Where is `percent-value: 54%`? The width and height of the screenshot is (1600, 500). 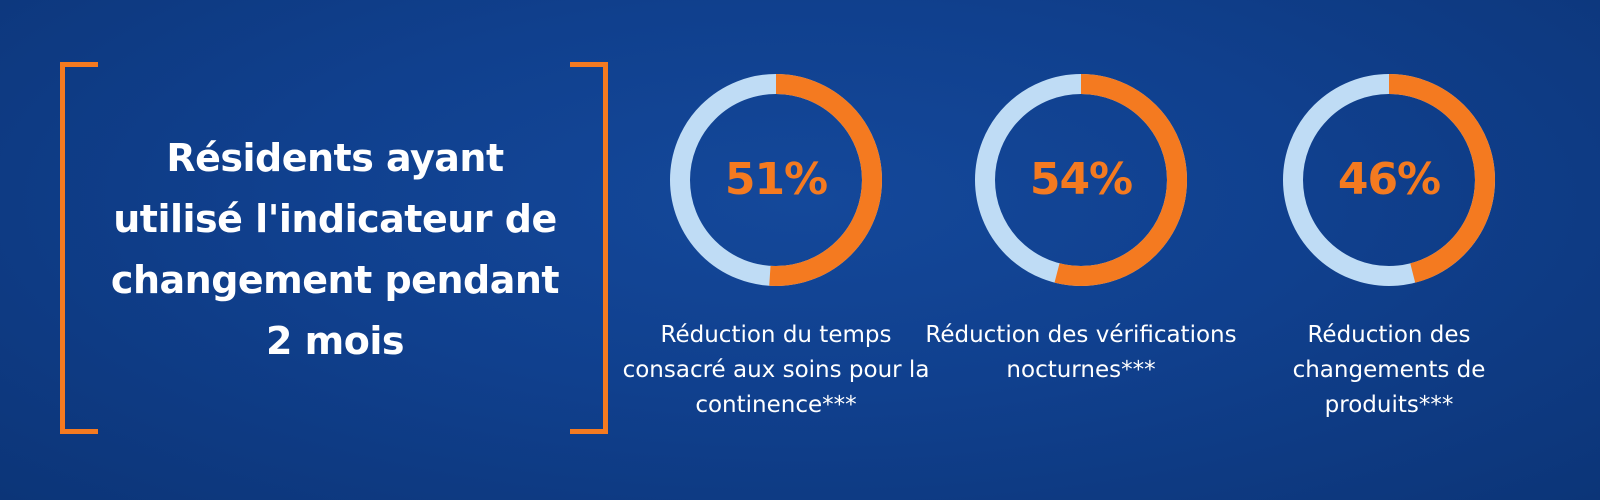
percent-value: 54% is located at coordinates (1081, 179).